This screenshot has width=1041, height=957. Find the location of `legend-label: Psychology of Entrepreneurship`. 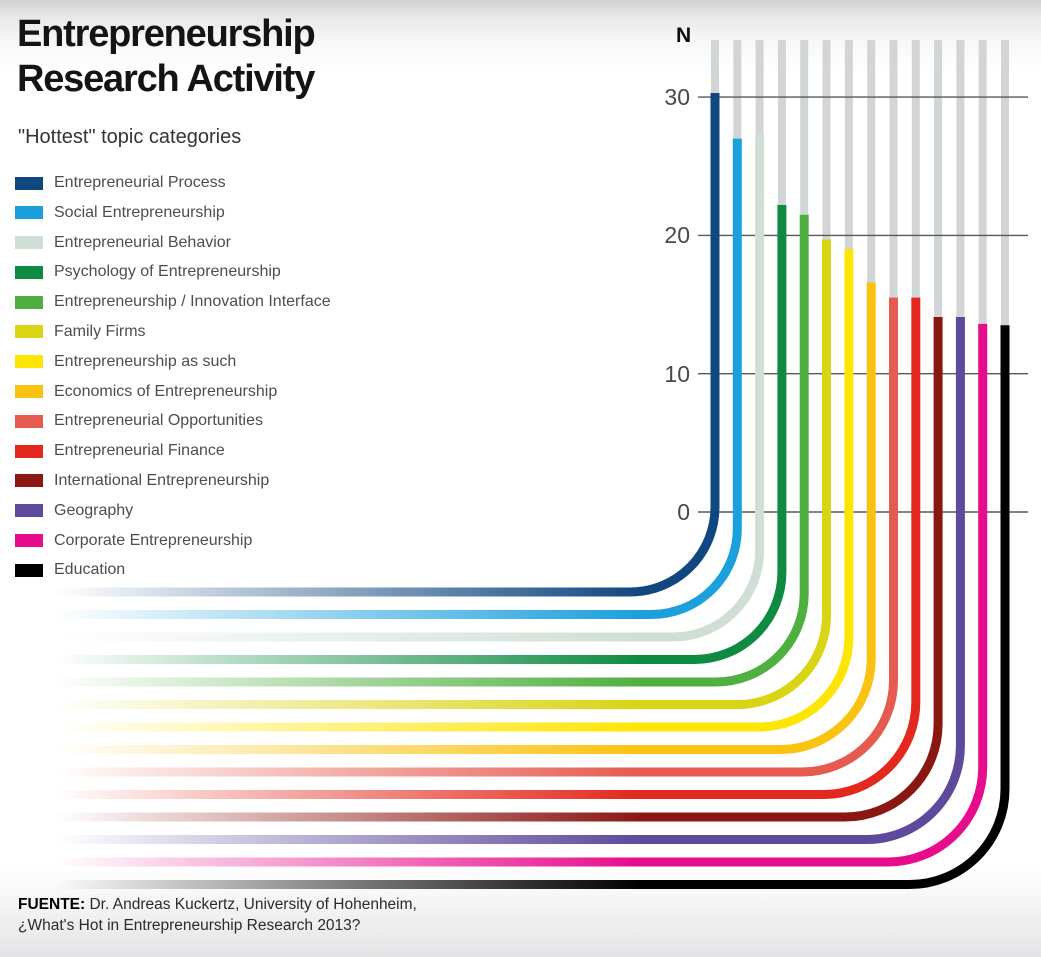

legend-label: Psychology of Entrepreneurship is located at coordinates (167, 272).